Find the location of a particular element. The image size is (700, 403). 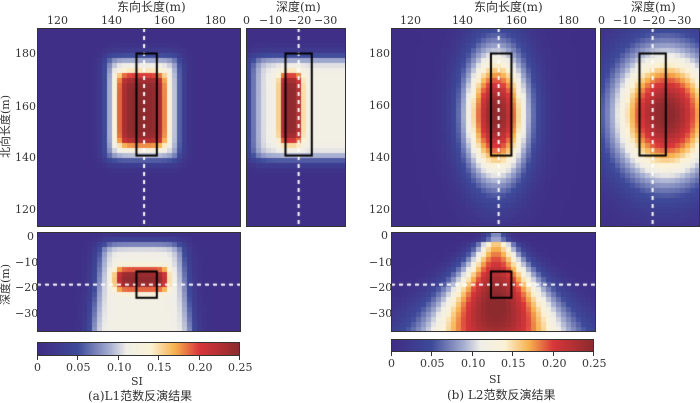

figure-caption: (a)L1范数反演结果 is located at coordinates (140, 396).